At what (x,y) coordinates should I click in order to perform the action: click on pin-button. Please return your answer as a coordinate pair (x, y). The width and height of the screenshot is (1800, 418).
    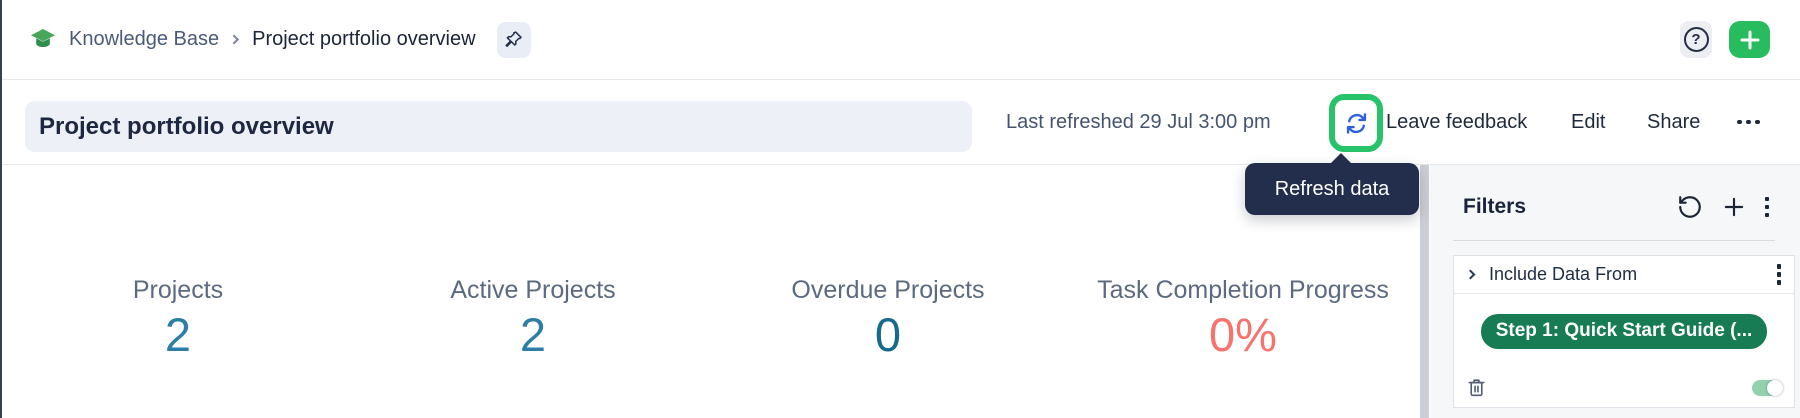
    Looking at the image, I should click on (513, 39).